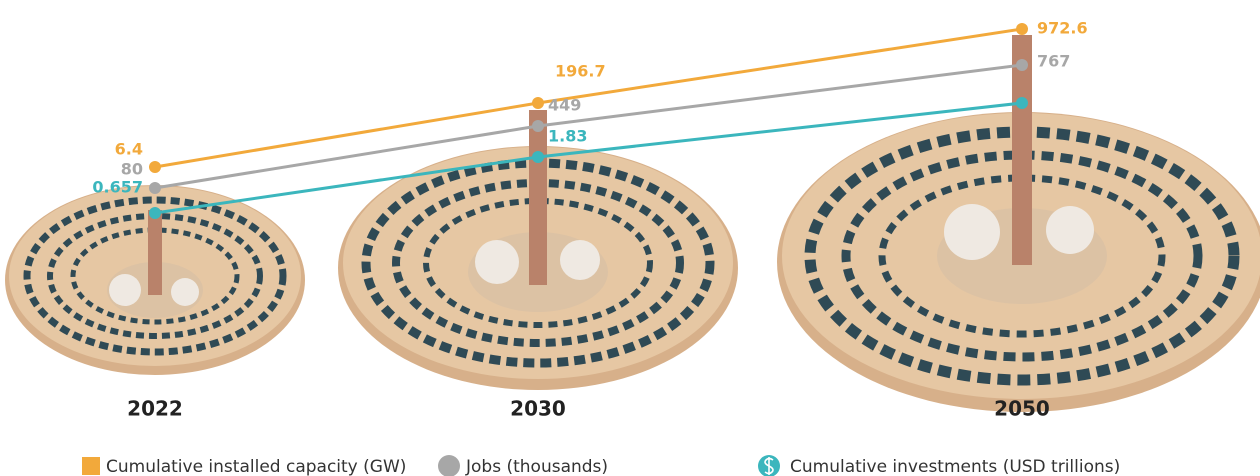 The height and width of the screenshot is (476, 1260). What do you see at coordinates (1062, 28) in the screenshot?
I see `value-label: 972.6` at bounding box center [1062, 28].